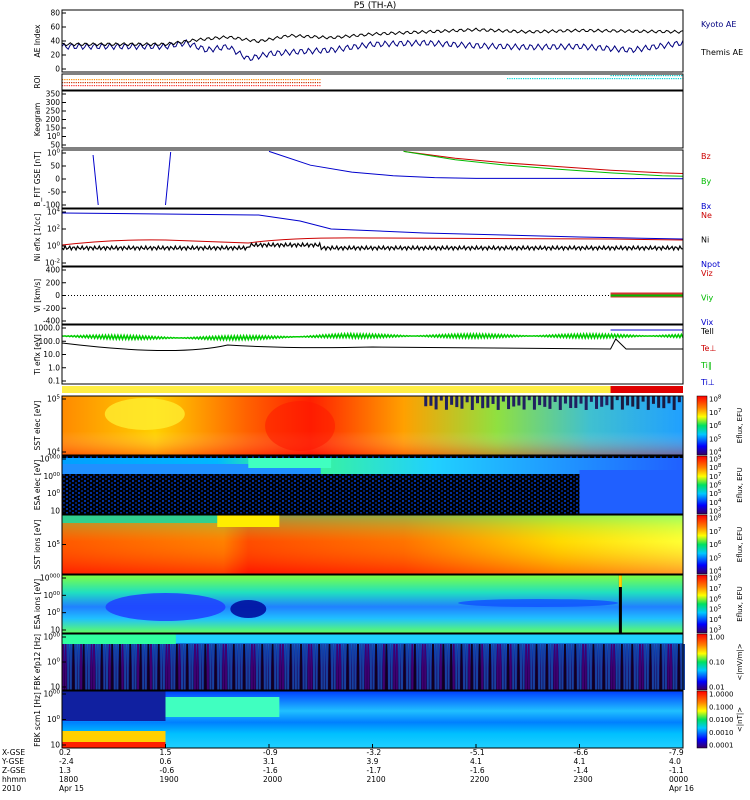 The image size is (750, 800). What do you see at coordinates (222, 707) in the screenshot?
I see `fbk-scm-mid` at bounding box center [222, 707].